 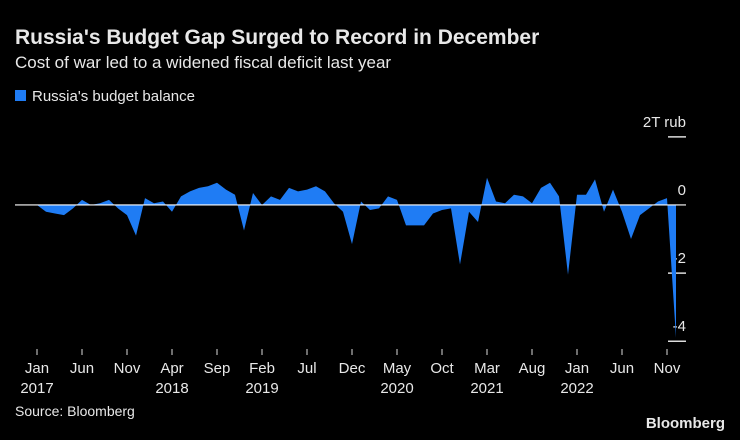 I want to click on x-year-label: 2021, so click(x=486, y=388).